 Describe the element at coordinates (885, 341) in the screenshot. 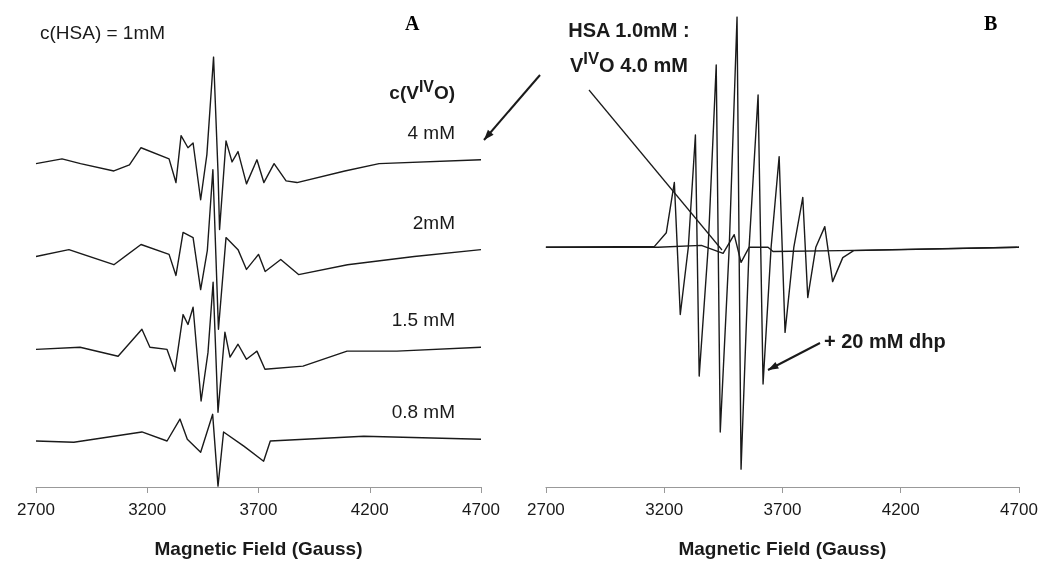

I see `series-label: + 20 mM dhp` at that location.